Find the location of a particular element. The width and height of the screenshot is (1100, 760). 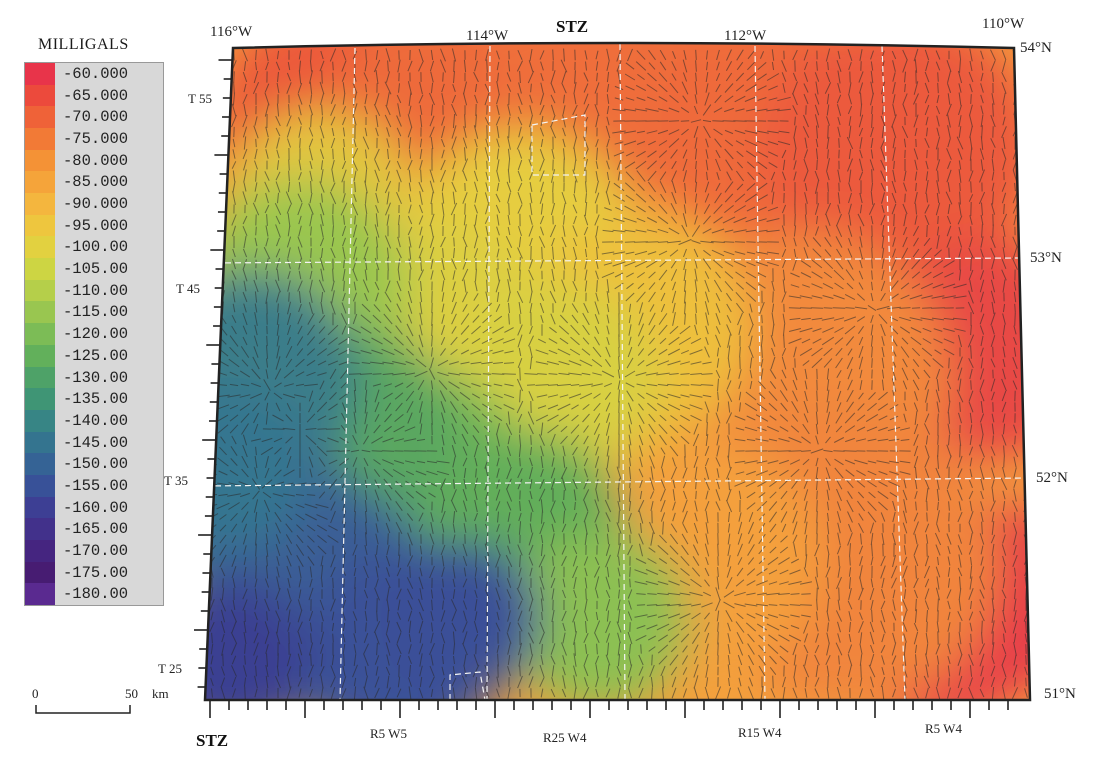

township-t55: T 55 is located at coordinates (200, 98).